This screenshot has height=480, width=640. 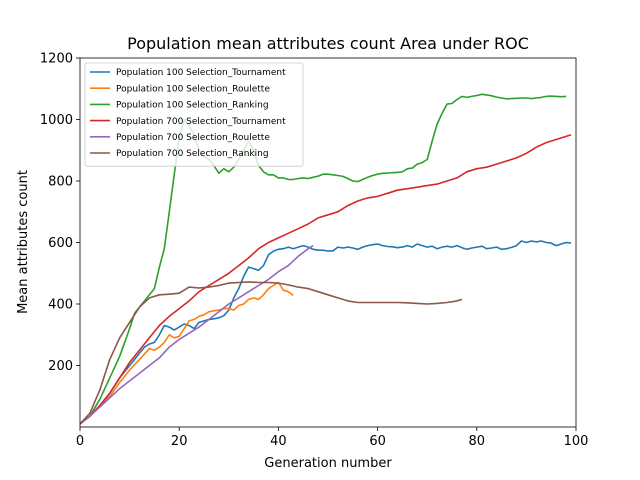 What do you see at coordinates (60, 182) in the screenshot?
I see `y-tick-label: 800` at bounding box center [60, 182].